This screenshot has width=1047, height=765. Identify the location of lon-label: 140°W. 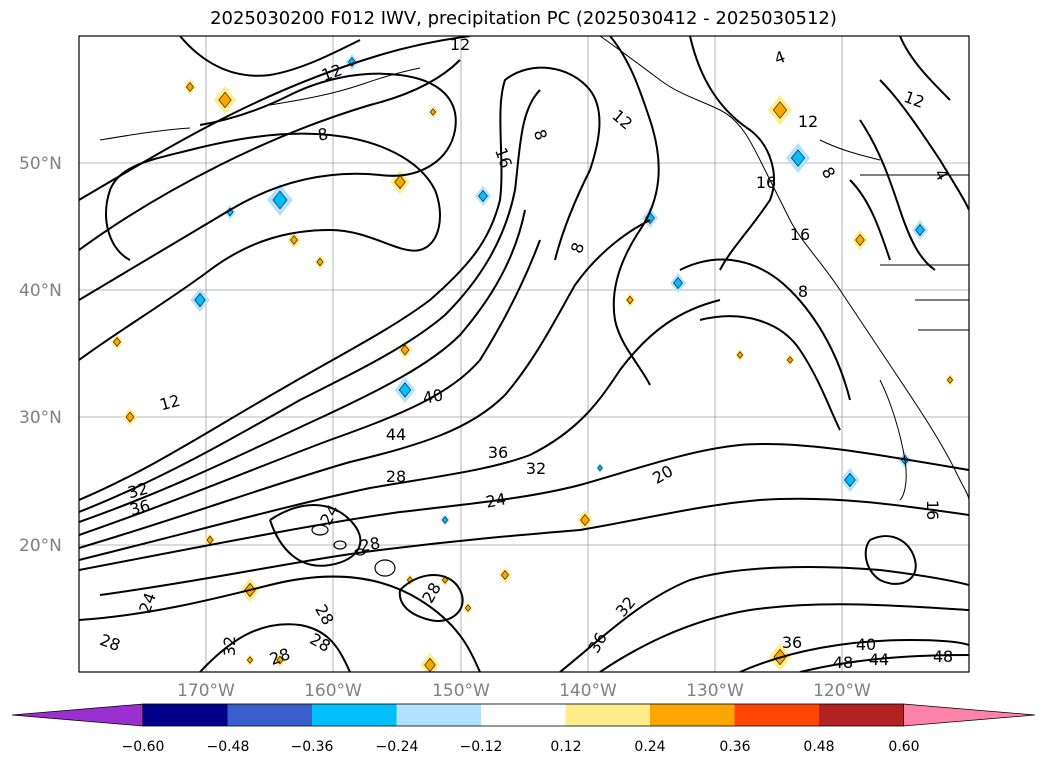
(588, 691).